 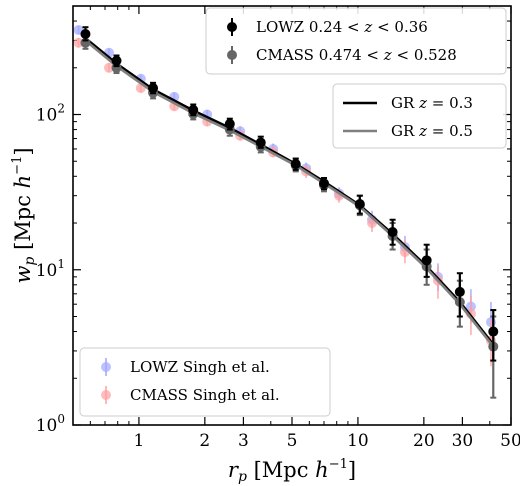 I want to click on x-tick-label: 3, so click(x=243, y=441).